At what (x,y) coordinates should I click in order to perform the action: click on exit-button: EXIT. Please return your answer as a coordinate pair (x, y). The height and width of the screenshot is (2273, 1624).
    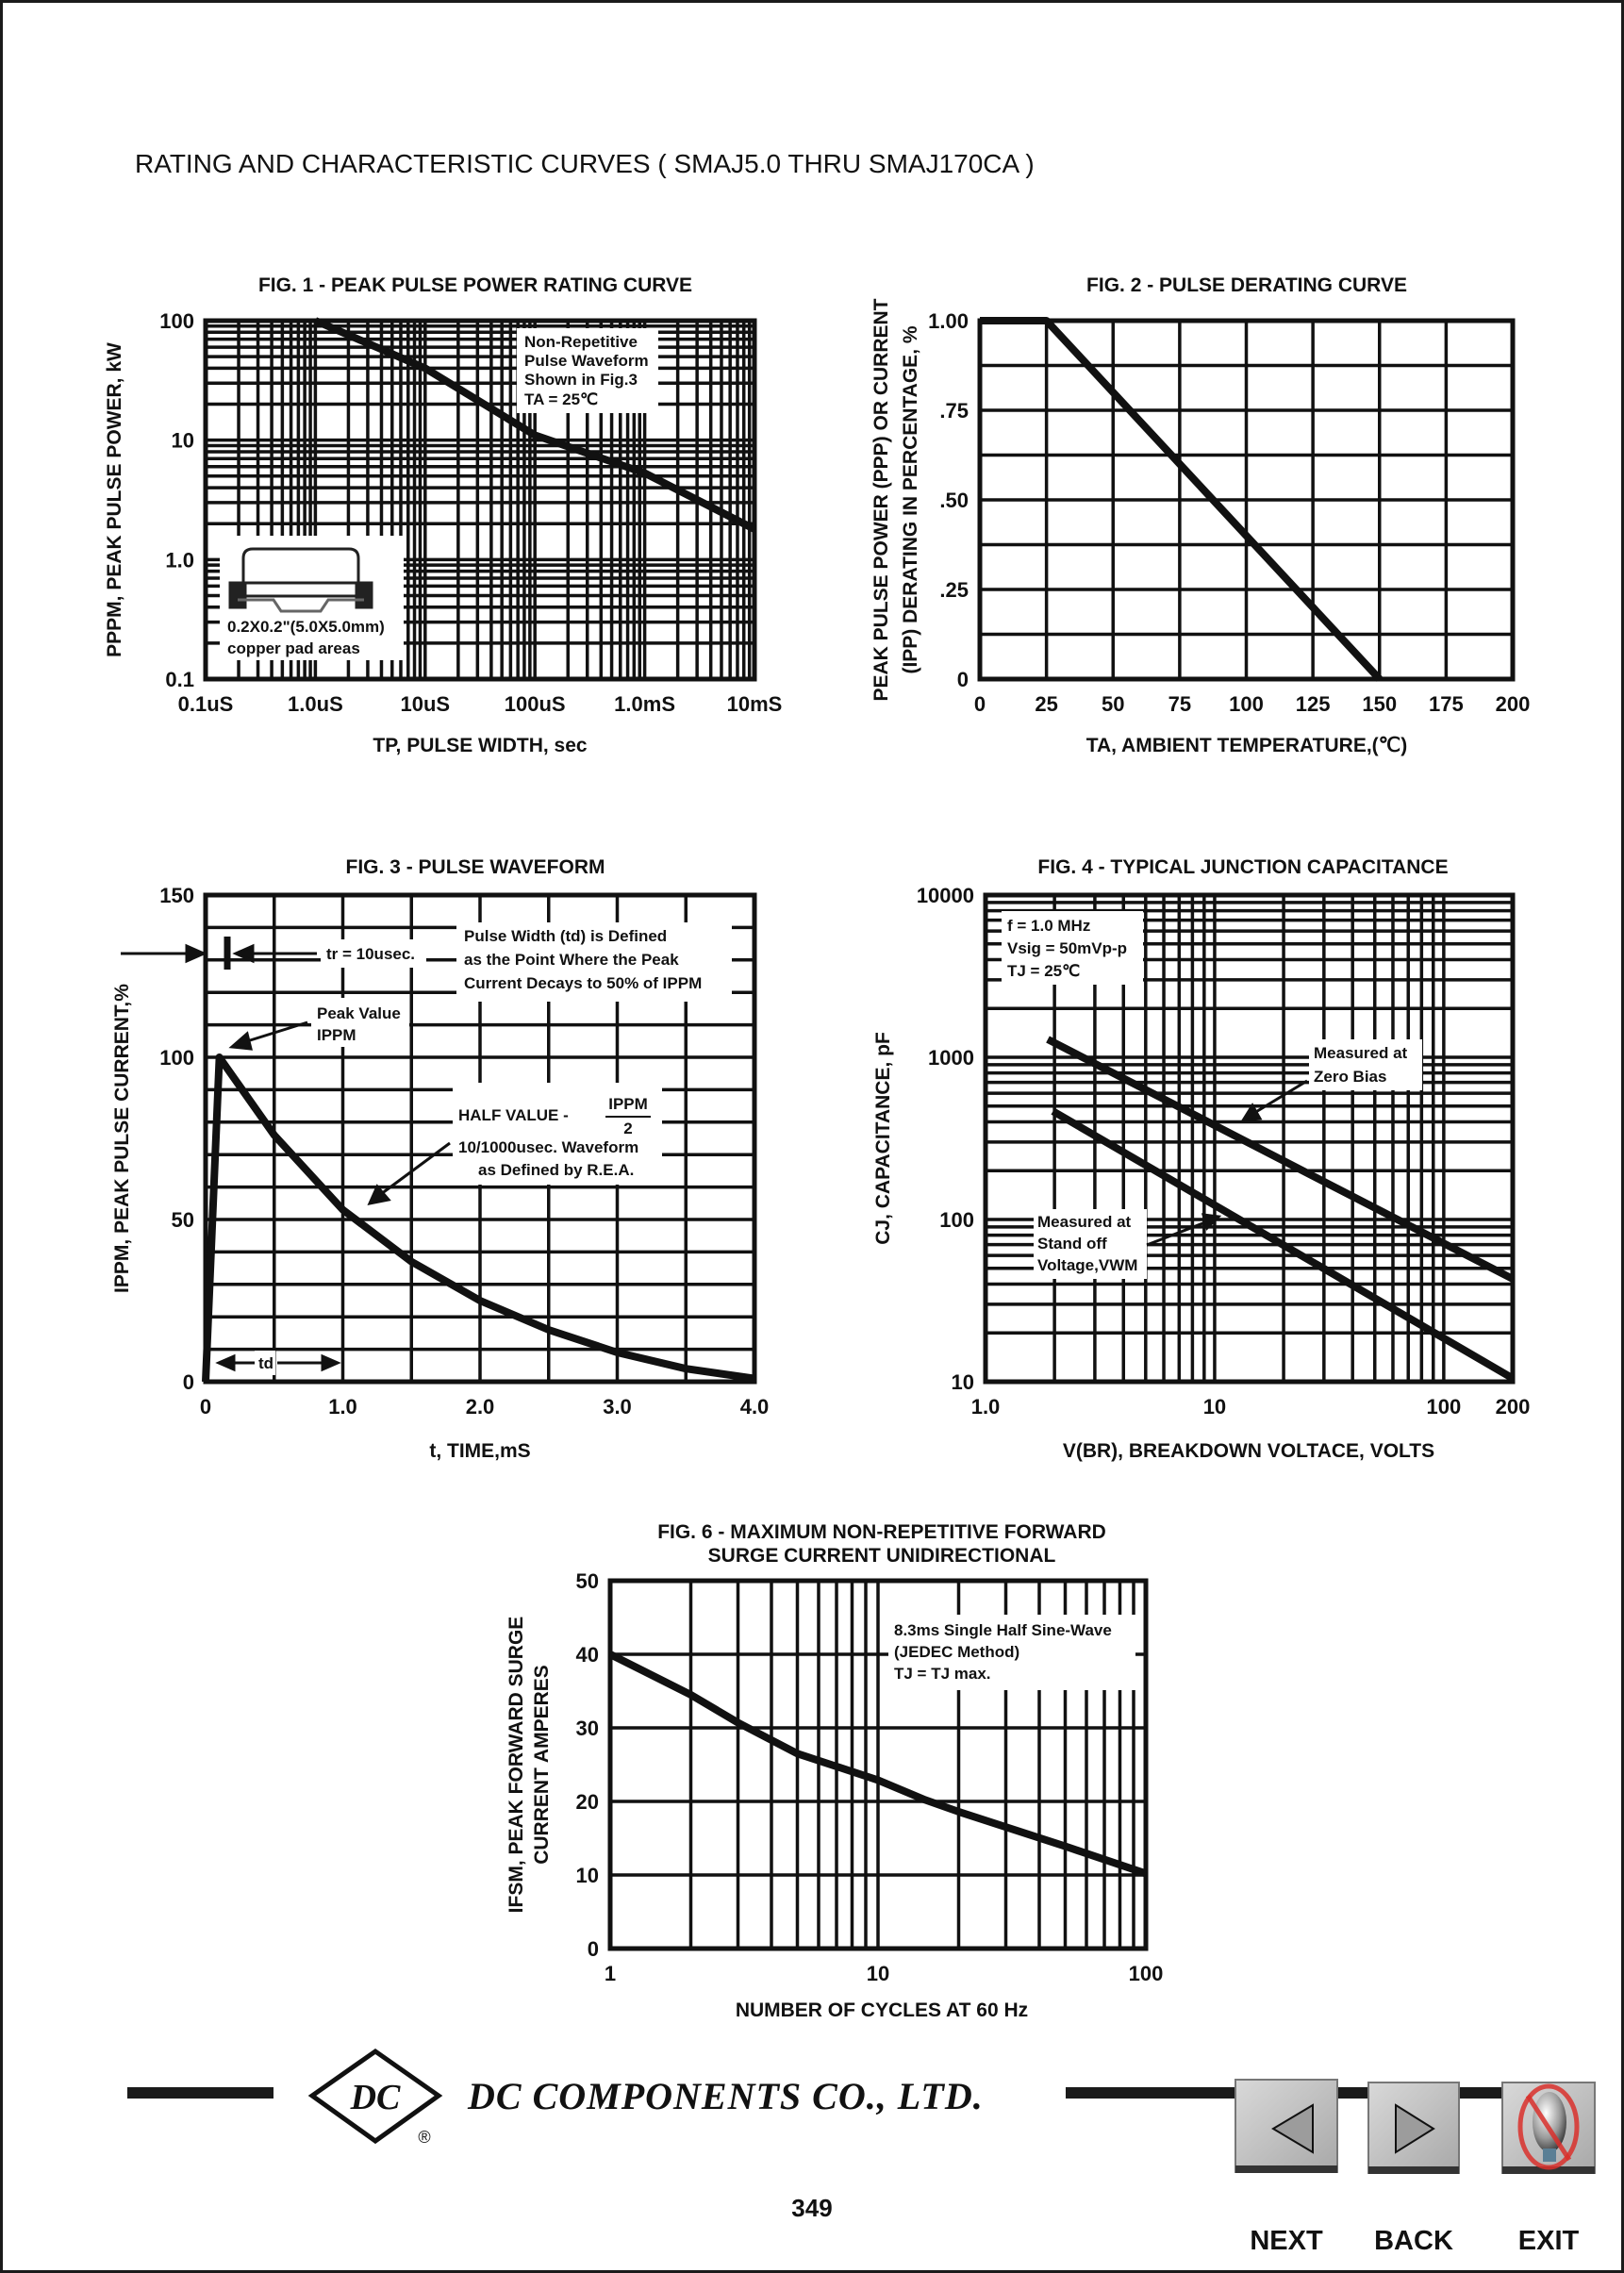
    Looking at the image, I should click on (1548, 2169).